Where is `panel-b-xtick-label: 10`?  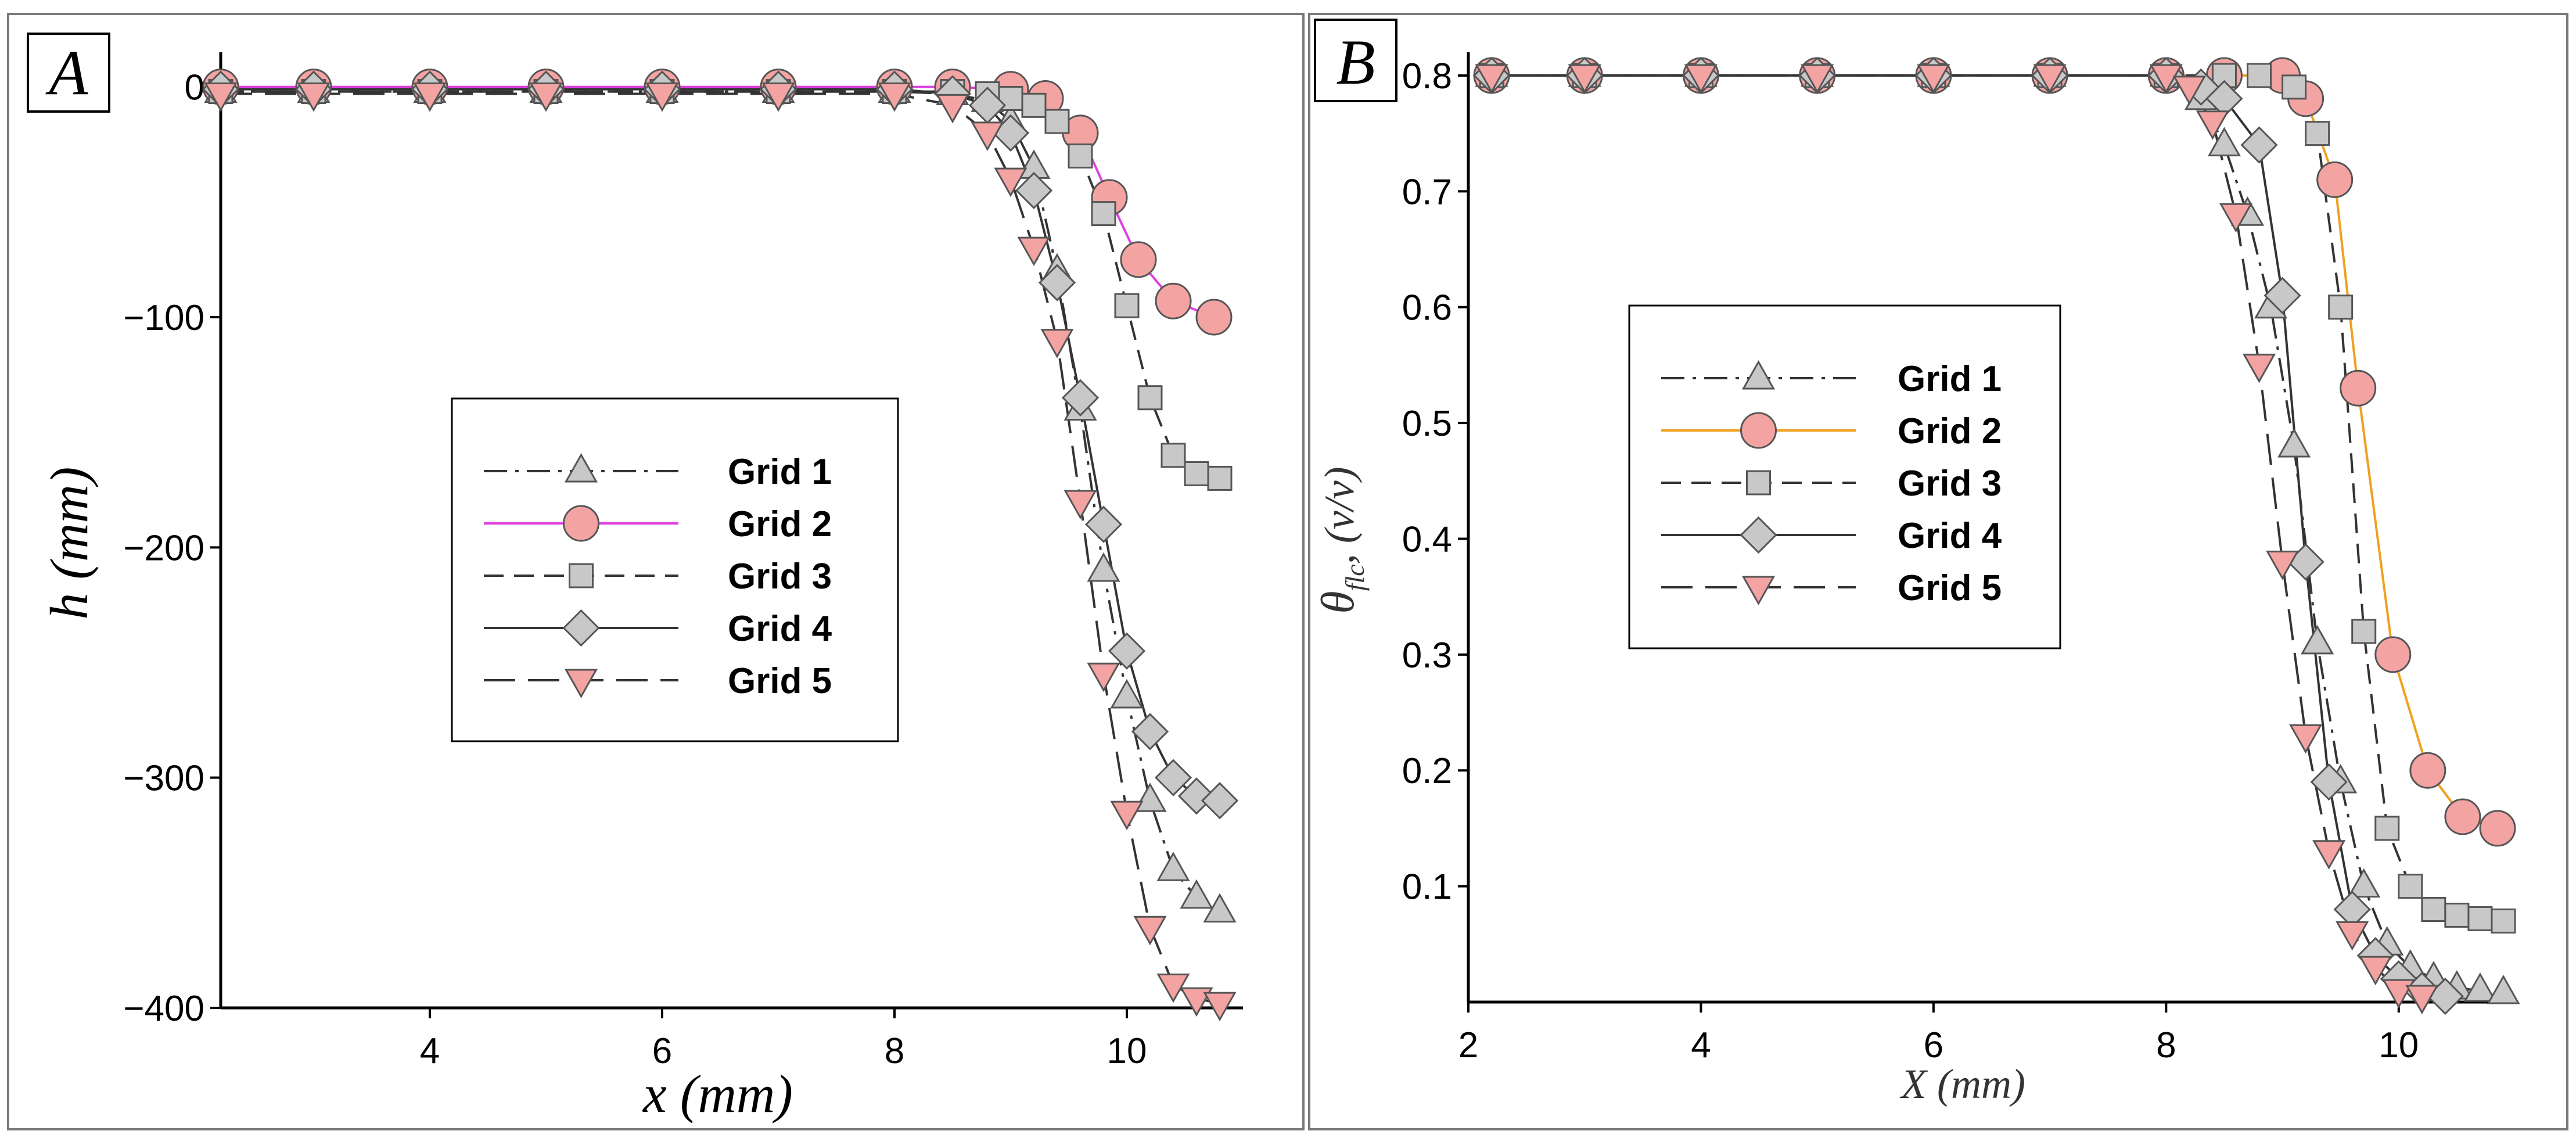 panel-b-xtick-label: 10 is located at coordinates (2399, 1045).